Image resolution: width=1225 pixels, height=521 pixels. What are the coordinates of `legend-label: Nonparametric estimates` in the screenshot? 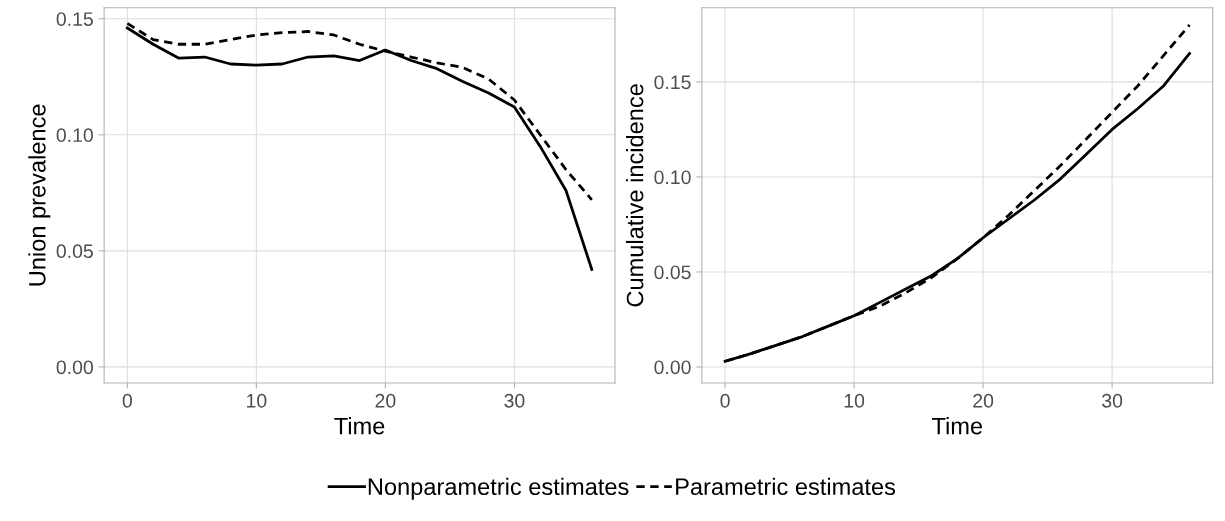 It's located at (498, 488).